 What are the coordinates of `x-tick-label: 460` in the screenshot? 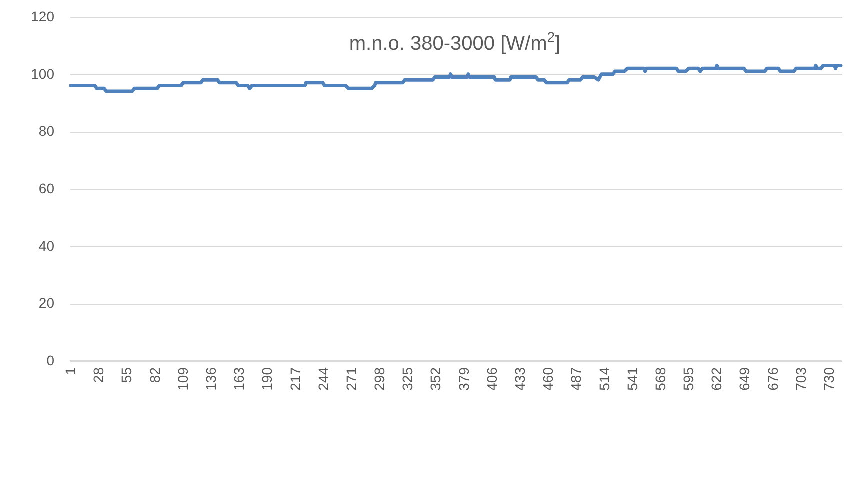 It's located at (548, 379).